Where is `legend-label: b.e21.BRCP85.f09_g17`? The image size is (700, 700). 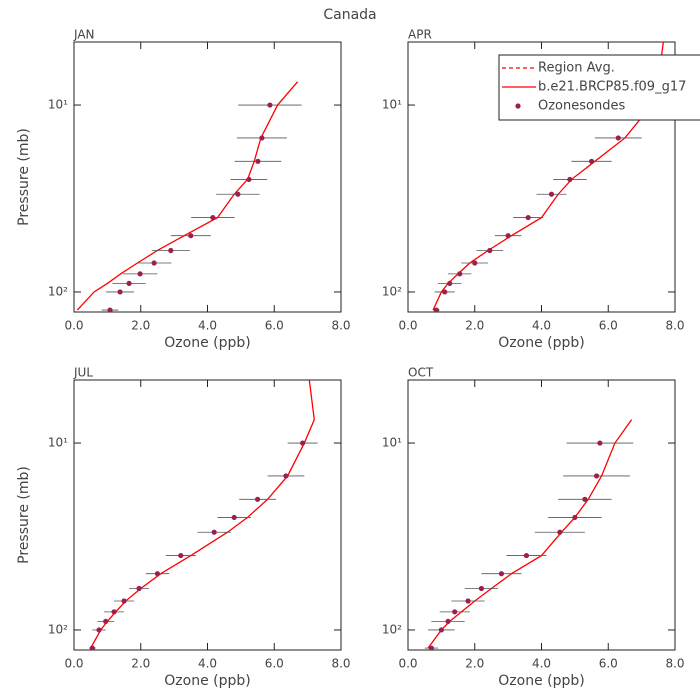 legend-label: b.e21.BRCP85.f09_g17 is located at coordinates (612, 87).